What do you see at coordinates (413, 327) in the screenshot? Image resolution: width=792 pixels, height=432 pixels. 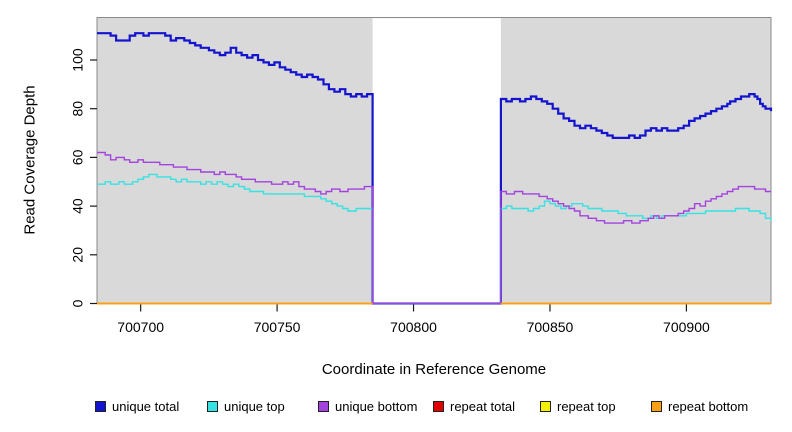 I see `x-tick-label: 700800` at bounding box center [413, 327].